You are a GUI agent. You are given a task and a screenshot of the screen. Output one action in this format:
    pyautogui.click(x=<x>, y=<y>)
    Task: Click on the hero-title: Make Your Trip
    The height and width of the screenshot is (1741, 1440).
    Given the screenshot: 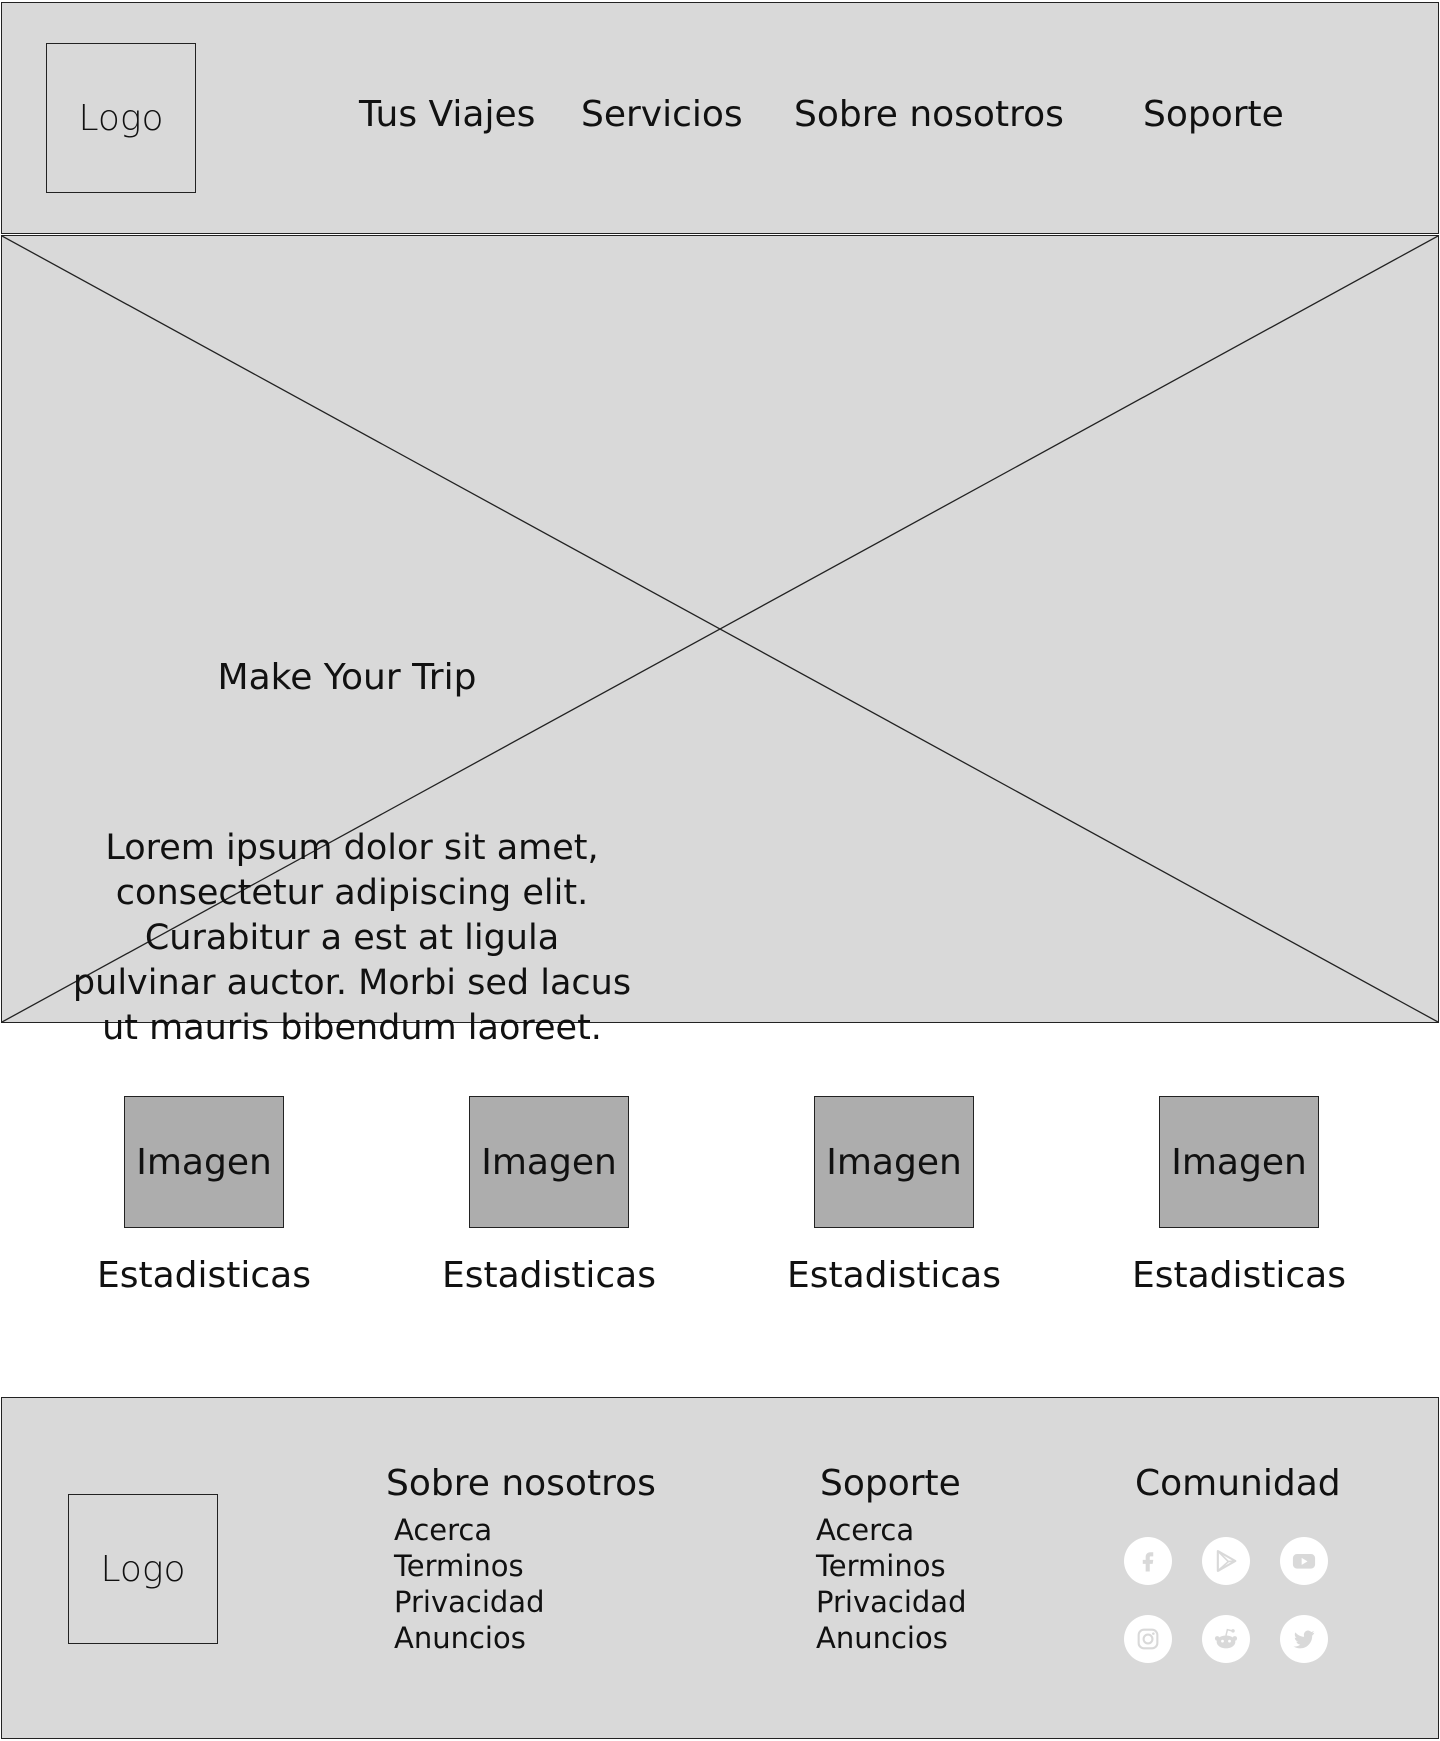 What is the action you would take?
    pyautogui.click(x=347, y=677)
    